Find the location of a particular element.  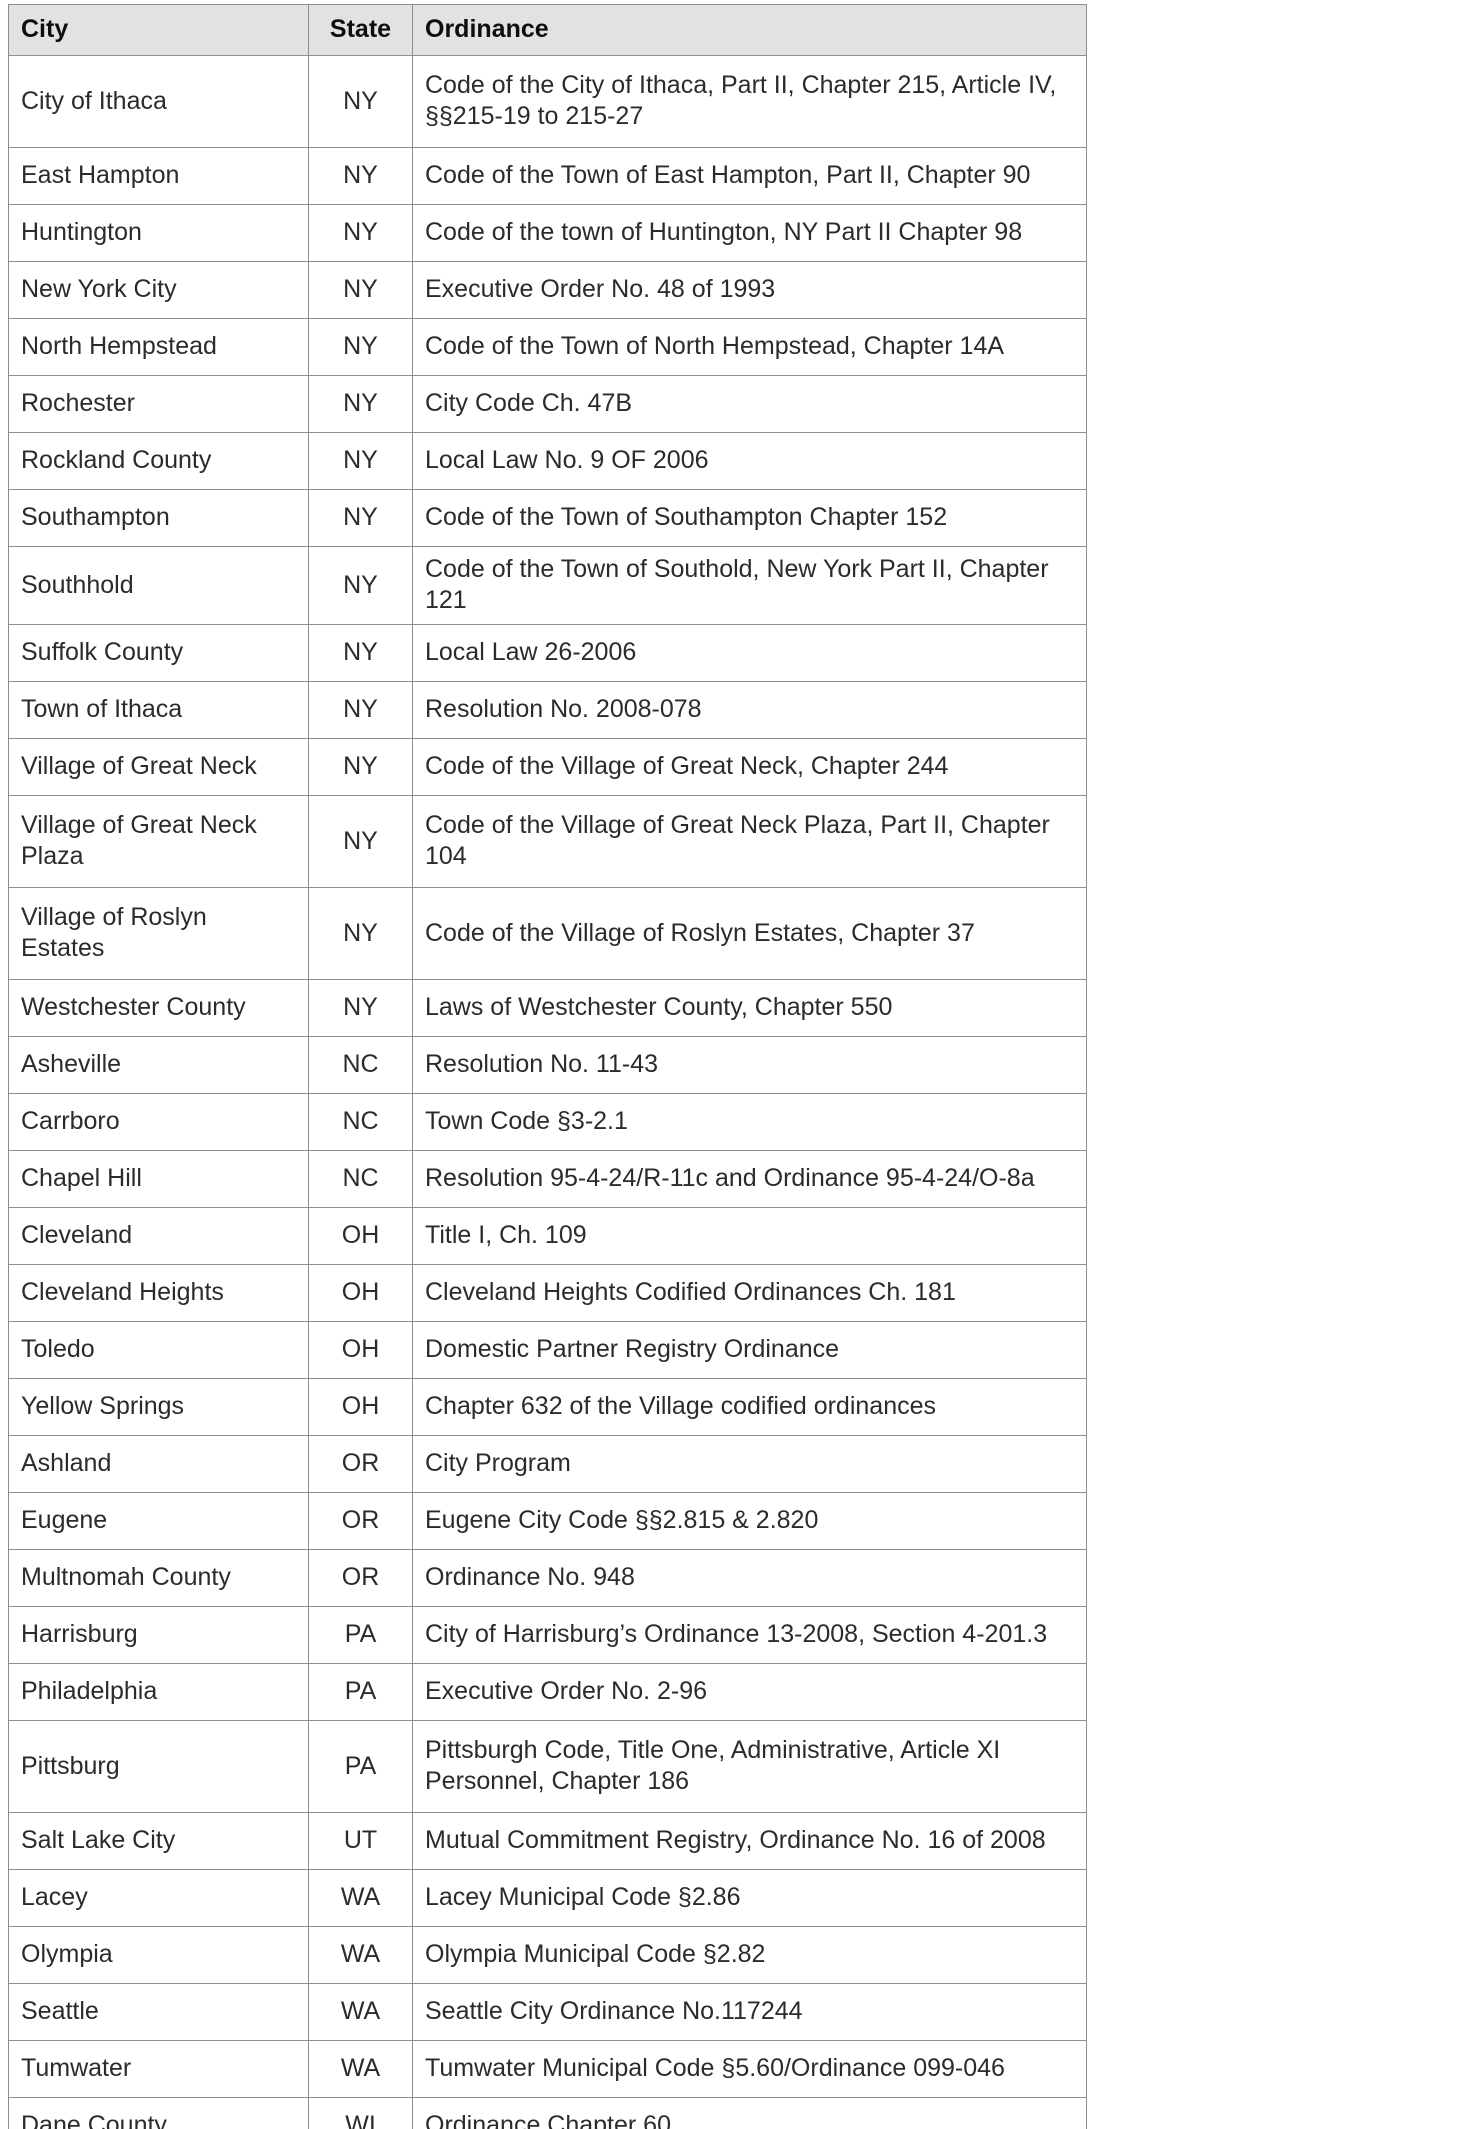

cell-ordinance: Domestic Partner Registry Ordinance is located at coordinates (749, 1350).